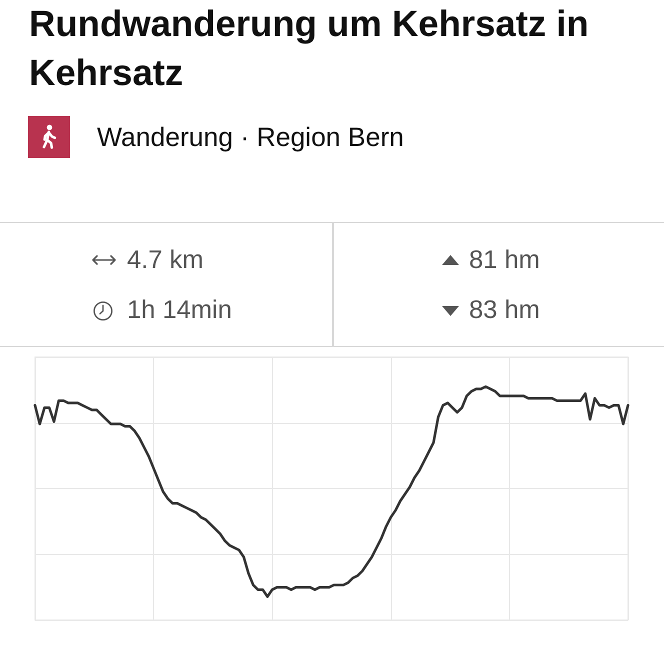  Describe the element at coordinates (250, 137) in the screenshot. I see `chart-subtitle: Wanderung · Region Bern` at that location.